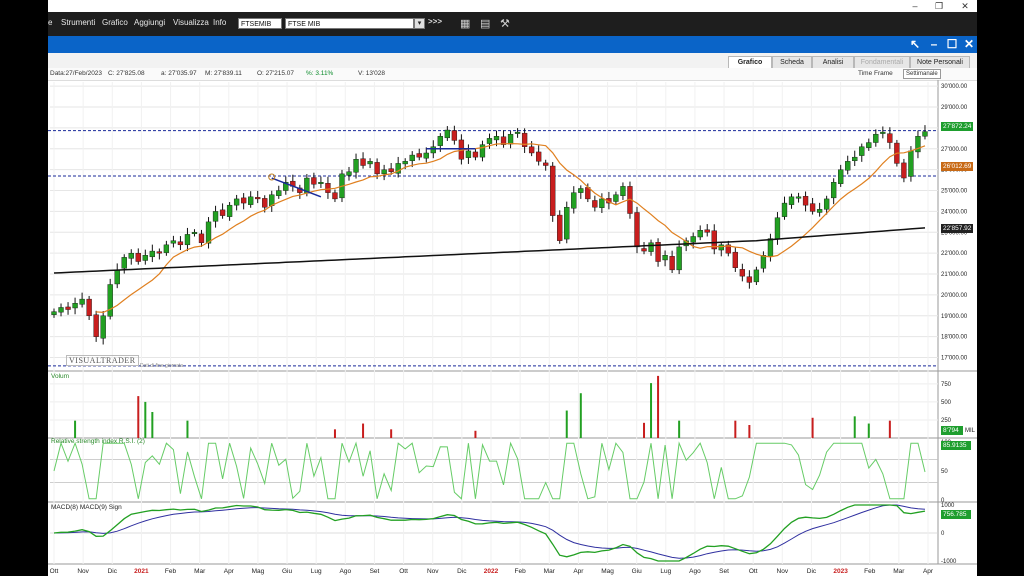 The height and width of the screenshot is (576, 1024). What do you see at coordinates (952, 44) in the screenshot?
I see `chart-maximize-icon: ☐` at bounding box center [952, 44].